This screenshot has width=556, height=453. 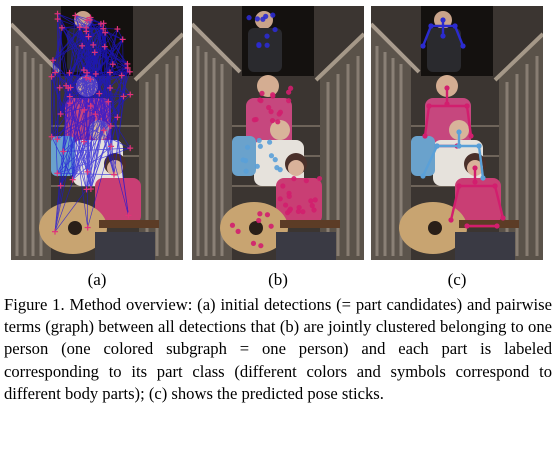 What do you see at coordinates (278, 279) in the screenshot?
I see `panel-b-label: (b)` at bounding box center [278, 279].